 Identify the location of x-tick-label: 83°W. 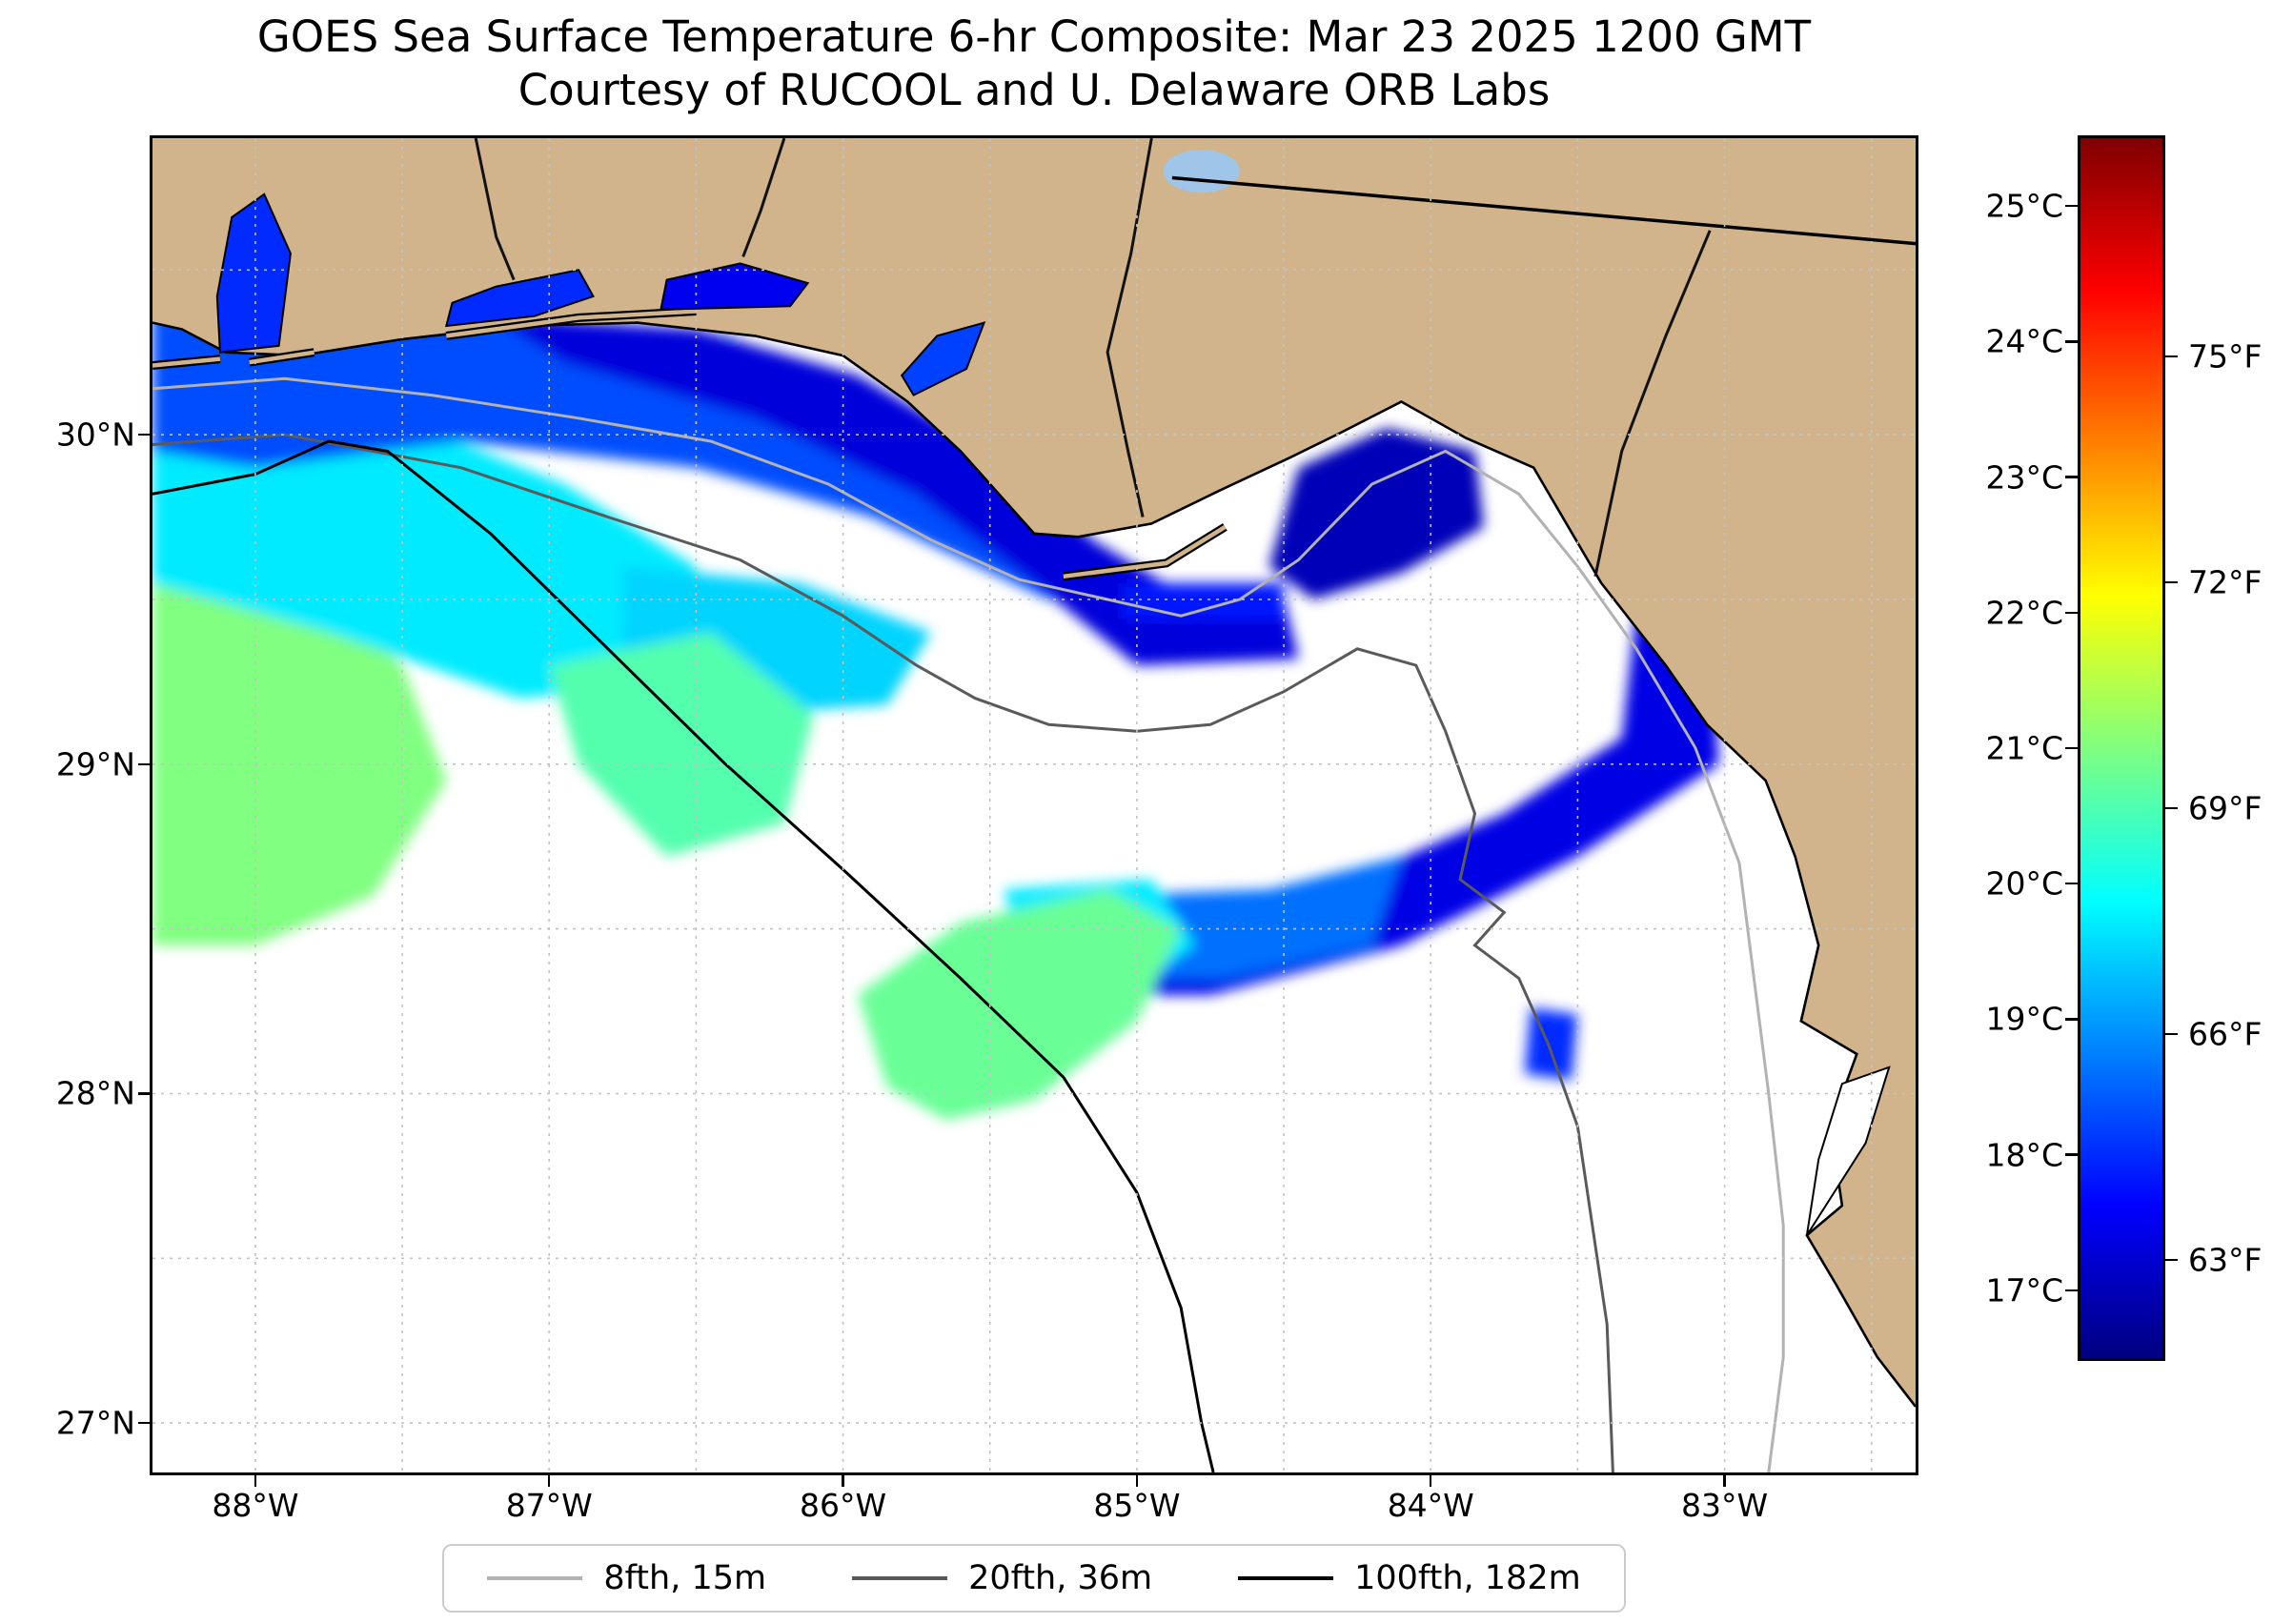
(1725, 1505).